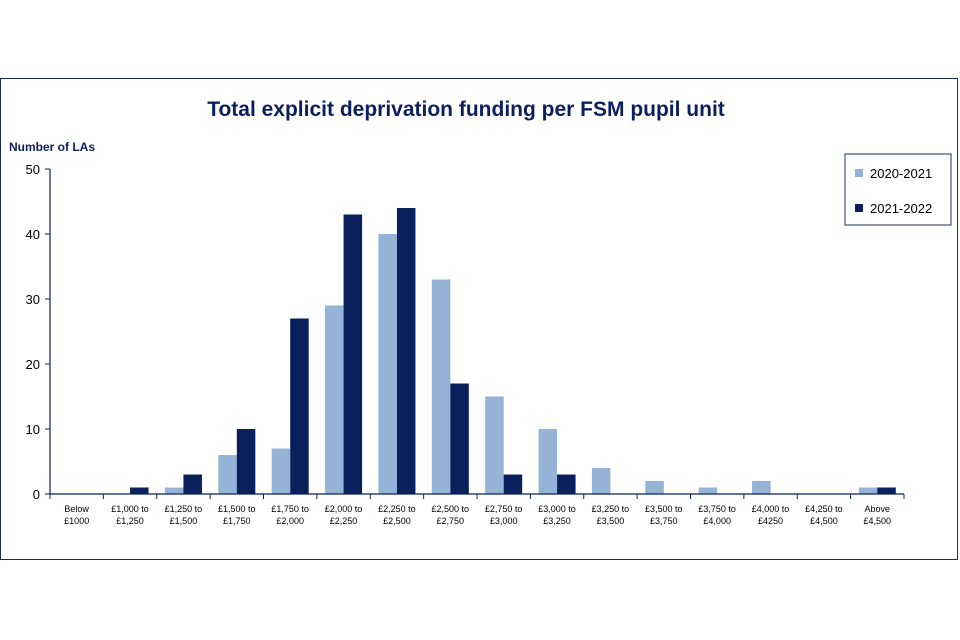 Image resolution: width=960 pixels, height=640 pixels. I want to click on legend-box, so click(898, 189).